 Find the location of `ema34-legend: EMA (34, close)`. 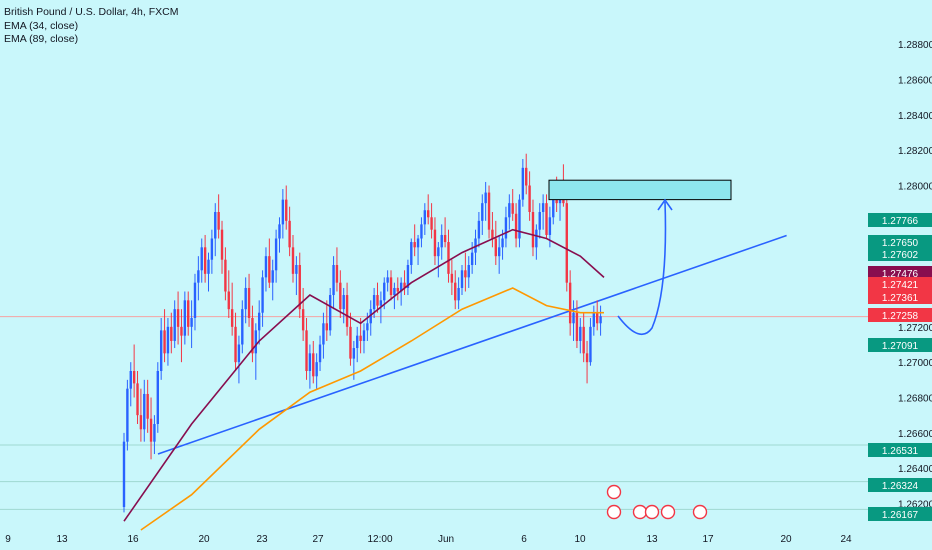

ema34-legend: EMA (34, close) is located at coordinates (41, 25).